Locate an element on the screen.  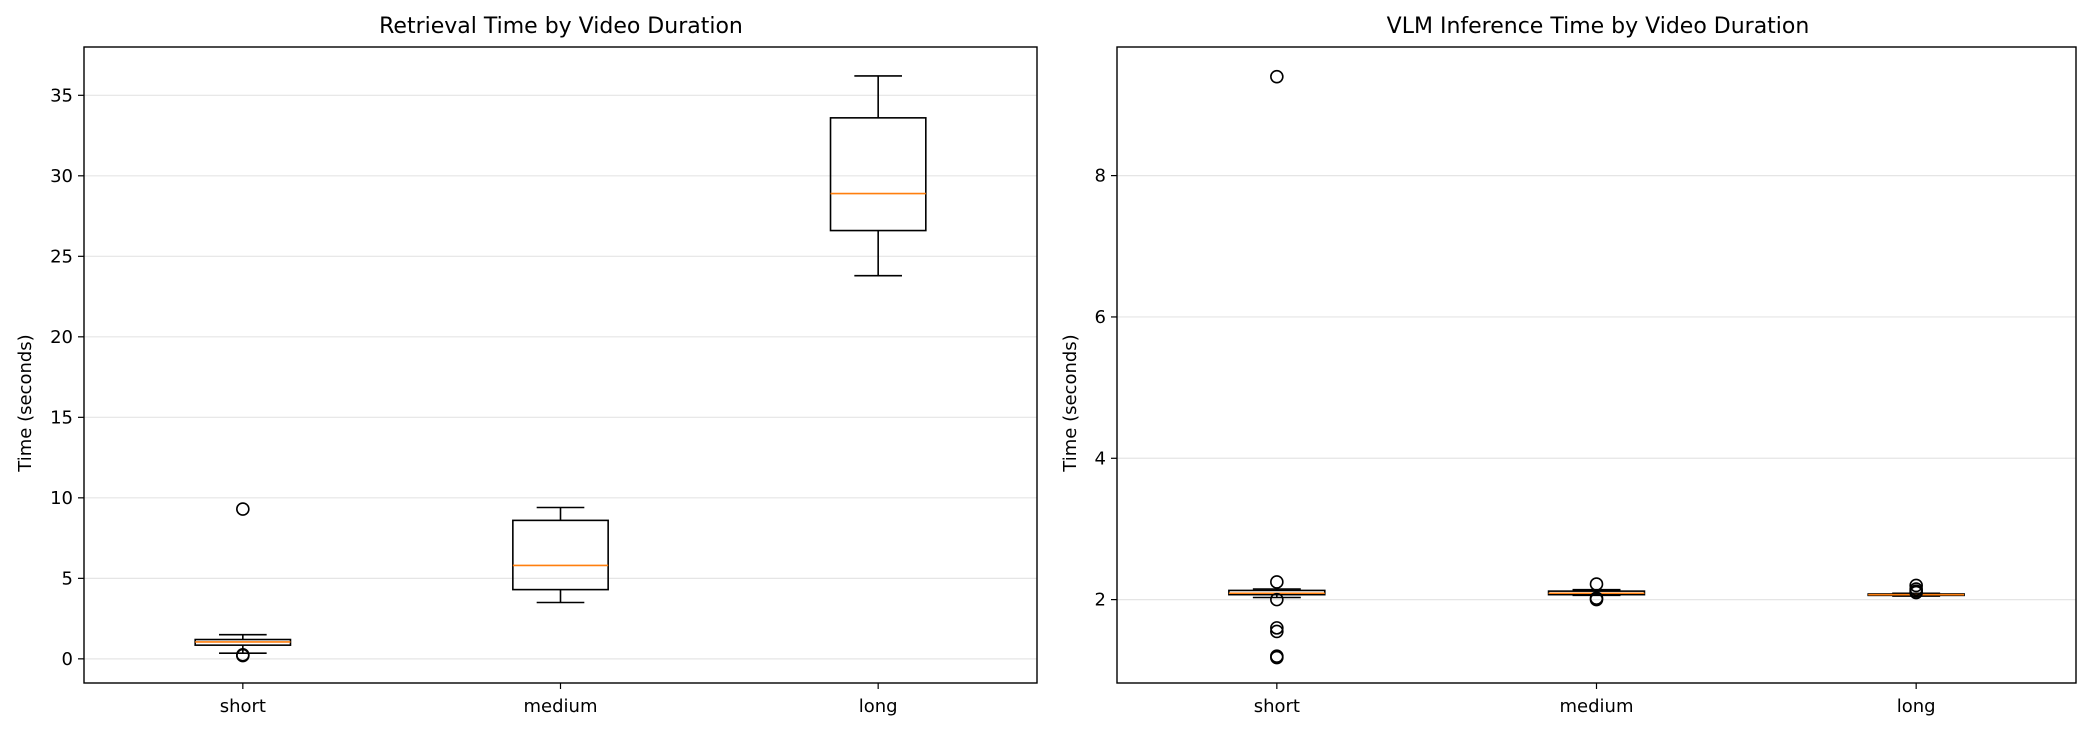
y-tick-label: 35 is located at coordinates (61, 95).